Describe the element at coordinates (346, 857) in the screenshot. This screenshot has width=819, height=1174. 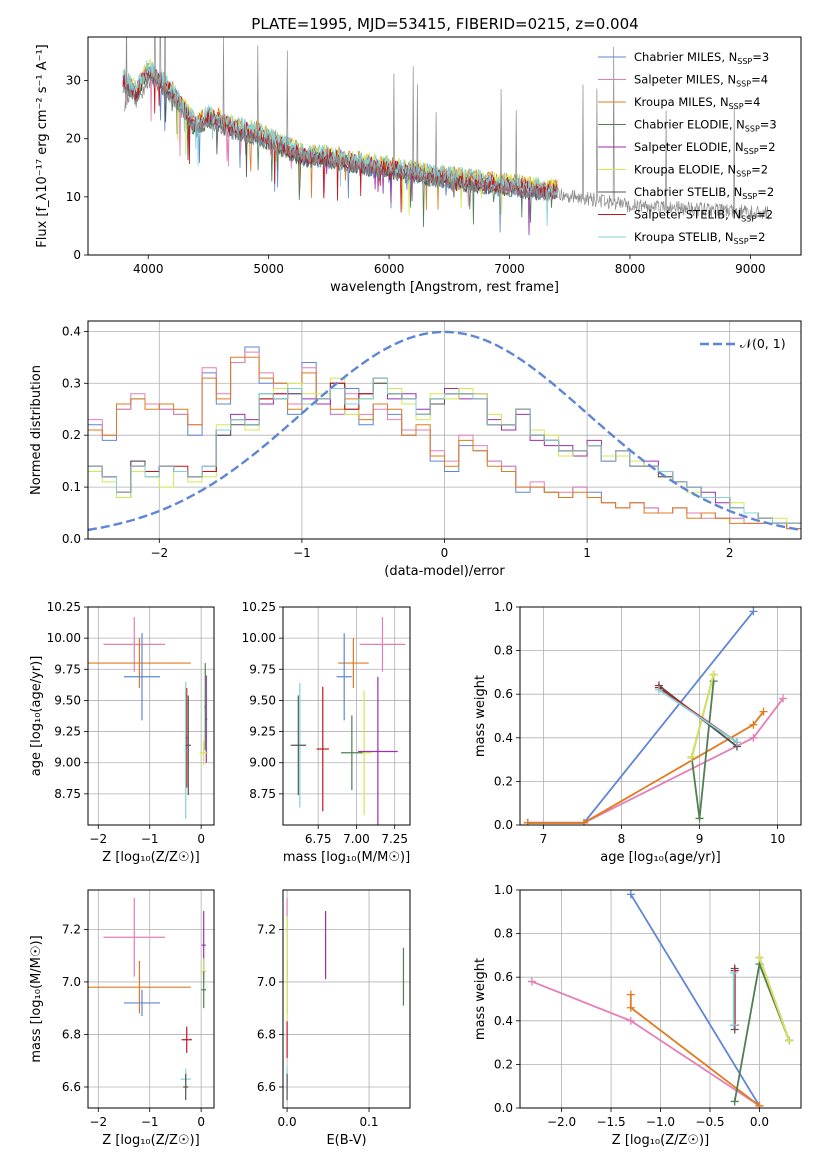
I see `x-axis-label: mass [log₁₀(M/M☉)]` at that location.